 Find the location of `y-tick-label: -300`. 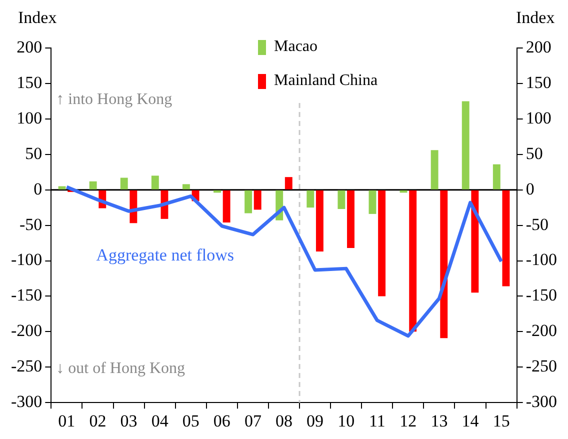

y-tick-label: -300 is located at coordinates (26, 402).